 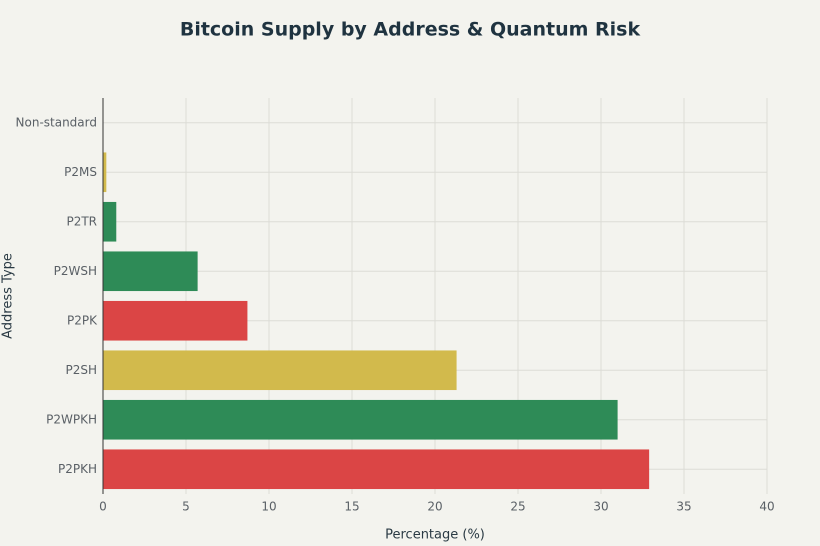 What do you see at coordinates (435, 535) in the screenshot?
I see `x-axis-title: Percentage (%)` at bounding box center [435, 535].